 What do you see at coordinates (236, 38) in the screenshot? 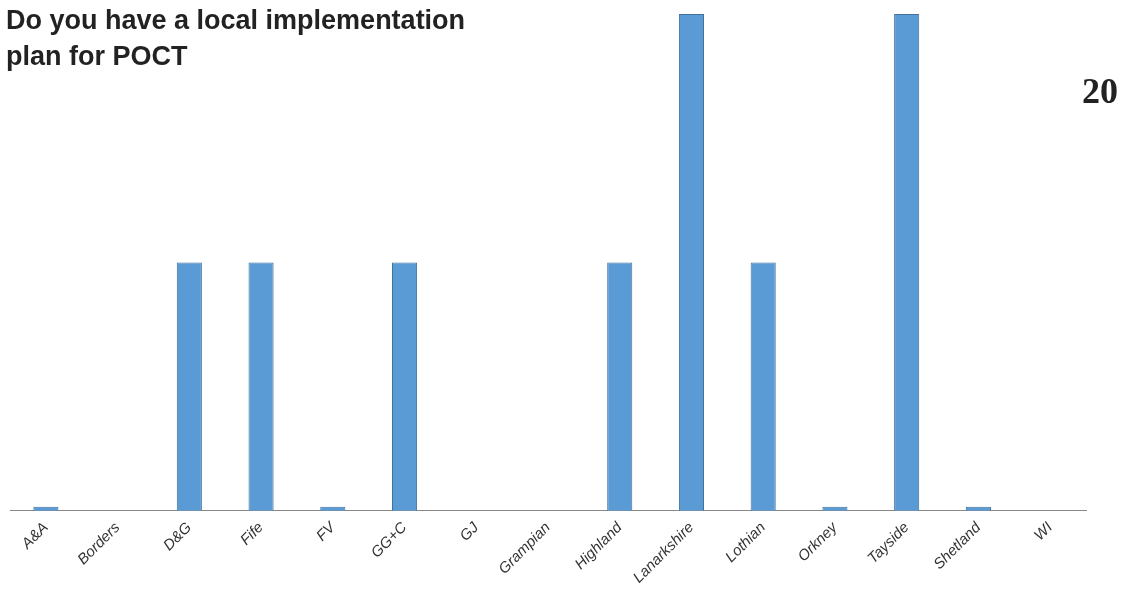
I see `chart-title: Do you have a local implementation plan for POCT` at bounding box center [236, 38].